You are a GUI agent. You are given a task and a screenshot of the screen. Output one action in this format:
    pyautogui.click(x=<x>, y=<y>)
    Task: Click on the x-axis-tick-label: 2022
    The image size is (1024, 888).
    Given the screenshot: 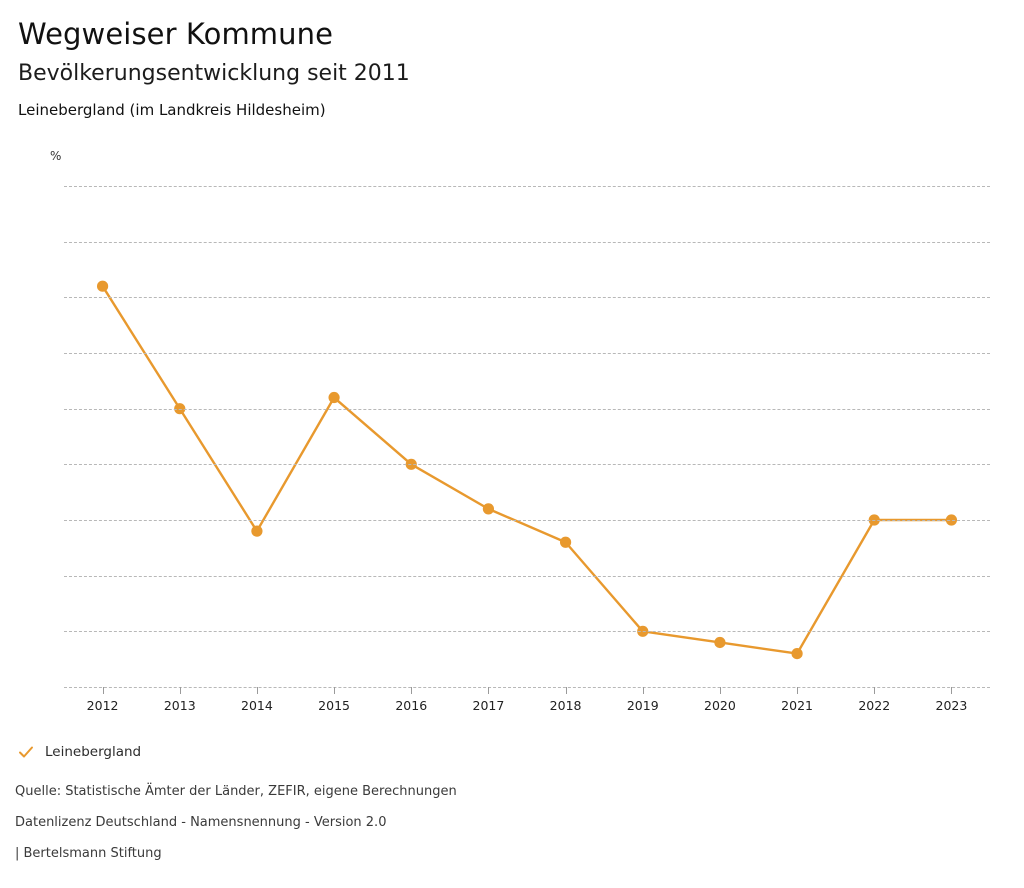 What is the action you would take?
    pyautogui.click(x=874, y=705)
    